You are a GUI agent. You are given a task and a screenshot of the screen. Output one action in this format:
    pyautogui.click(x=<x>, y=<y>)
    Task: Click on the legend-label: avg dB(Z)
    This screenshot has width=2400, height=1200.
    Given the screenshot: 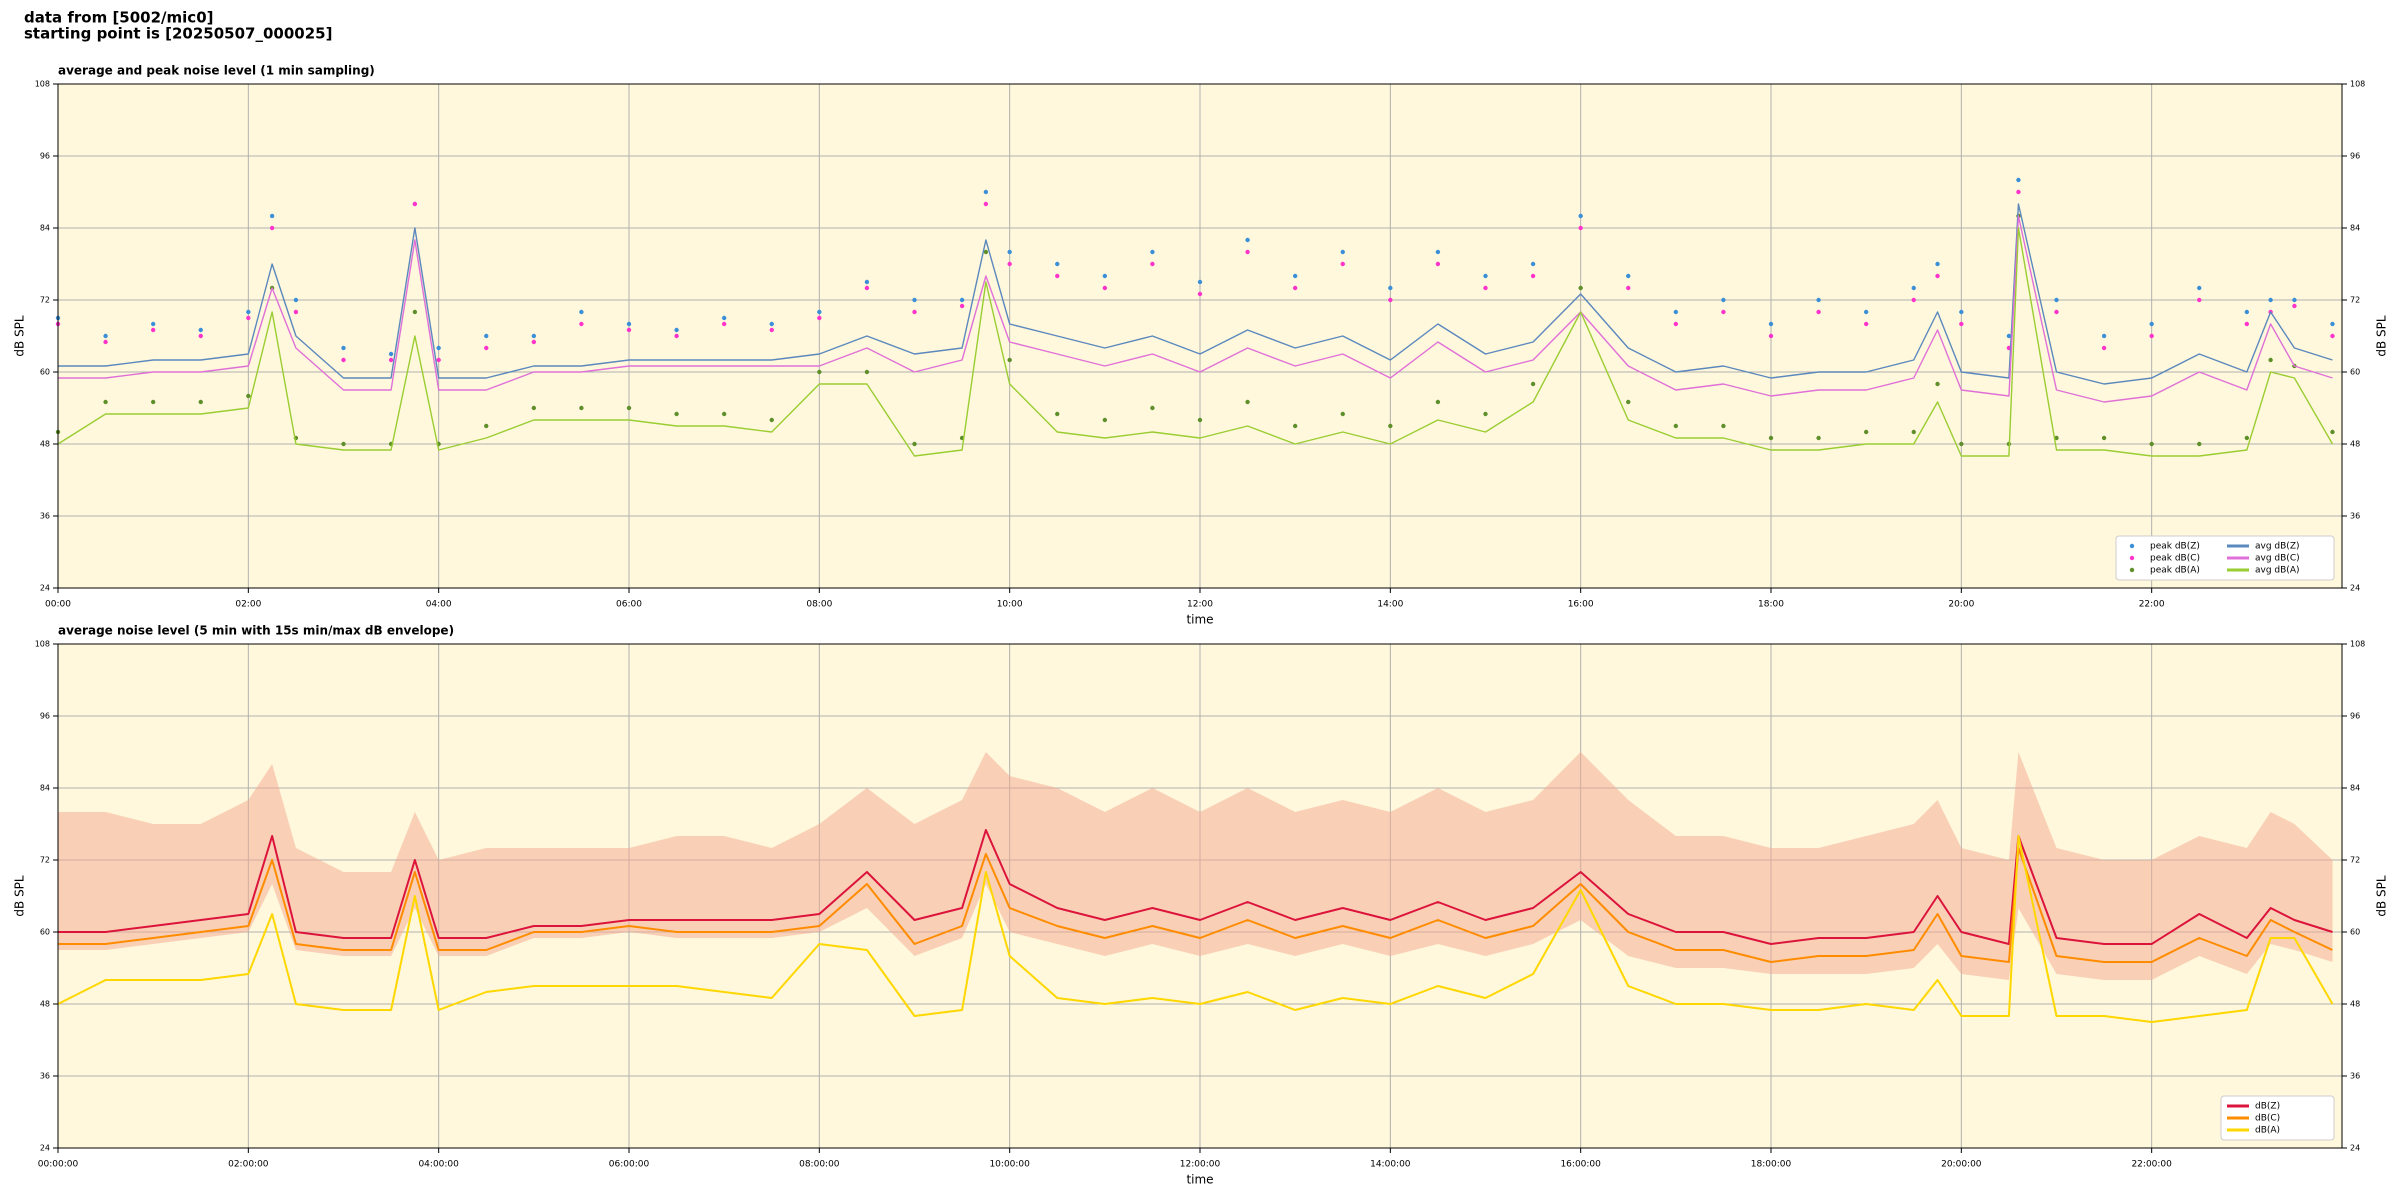 What is the action you would take?
    pyautogui.click(x=2277, y=547)
    